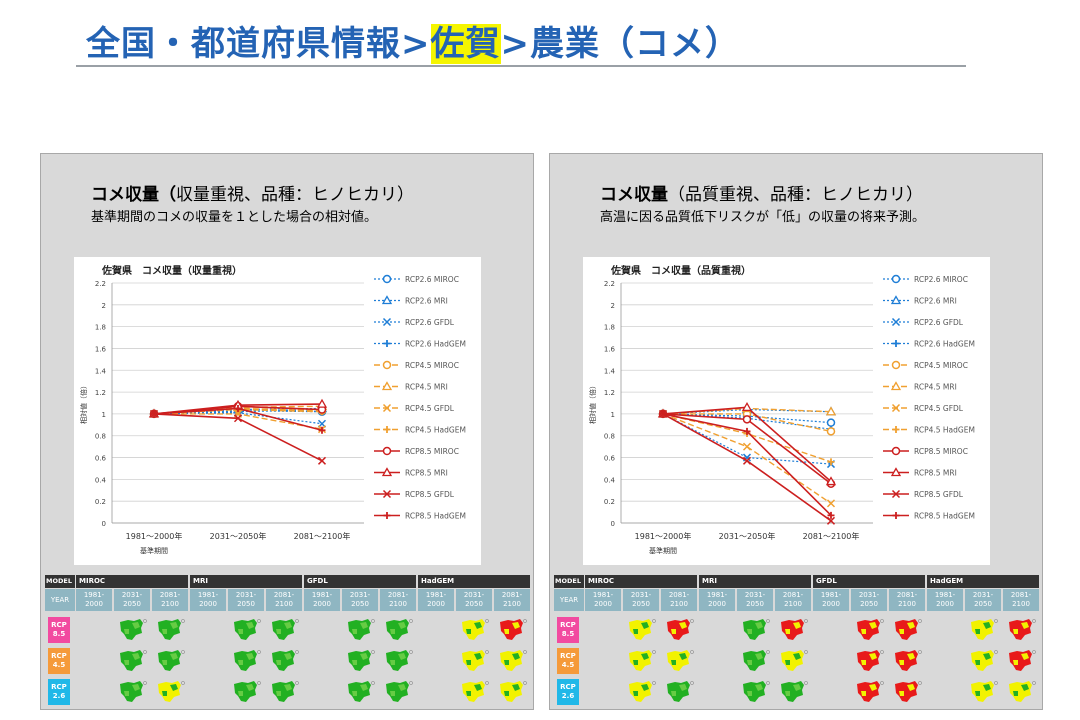  Describe the element at coordinates (411, 386) in the screenshot. I see `legend-item: RCP4.5 MRI` at that location.